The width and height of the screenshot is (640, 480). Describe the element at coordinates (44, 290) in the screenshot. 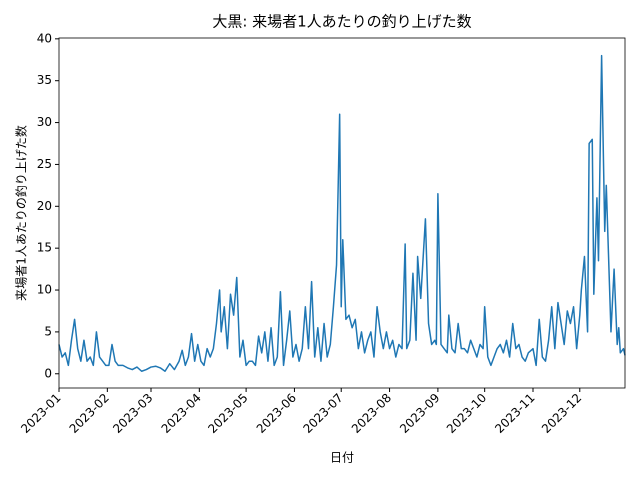

I see `y-tick-label: 10` at that location.